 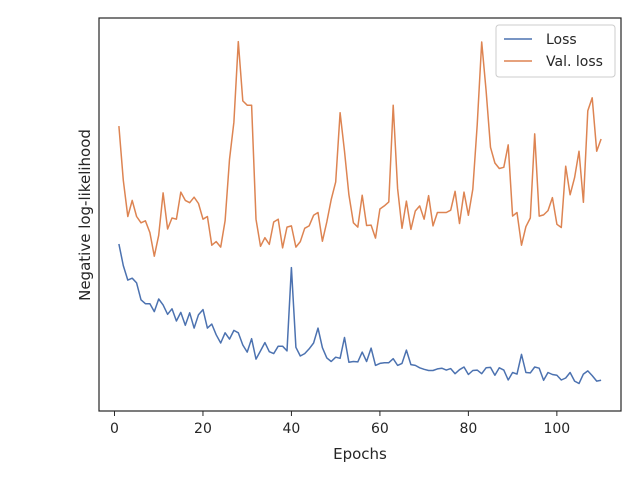 I want to click on x-axis-ticks: 0 20 40 60 80 100, so click(x=340, y=424).